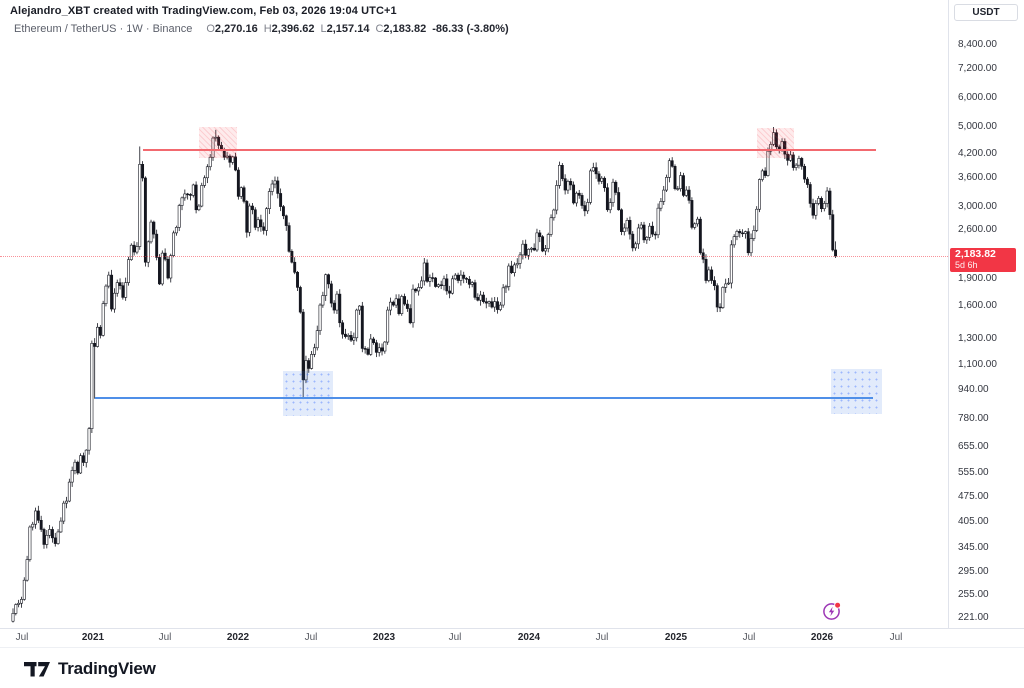  I want to click on time-tick-year: 2026, so click(822, 637).